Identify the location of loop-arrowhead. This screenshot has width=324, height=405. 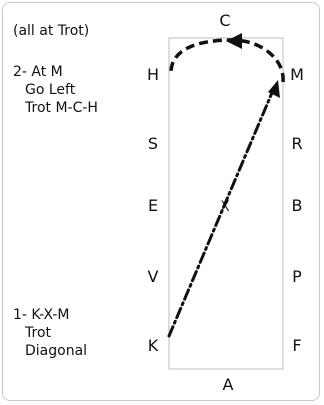
(234, 41).